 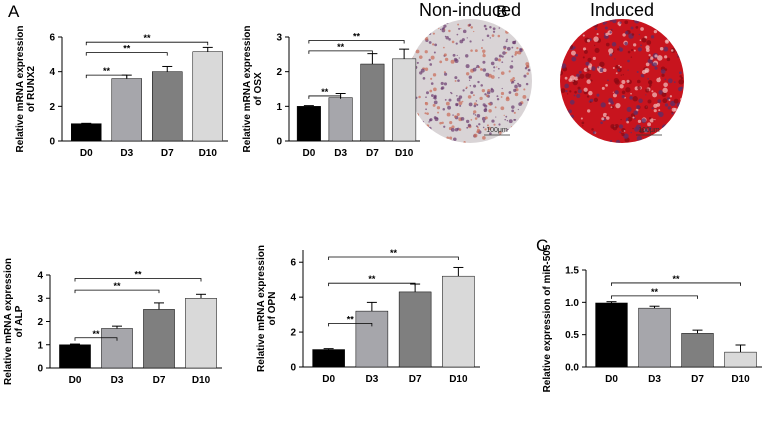 What do you see at coordinates (340, 153) in the screenshot?
I see `x-tick-label: D3` at bounding box center [340, 153].